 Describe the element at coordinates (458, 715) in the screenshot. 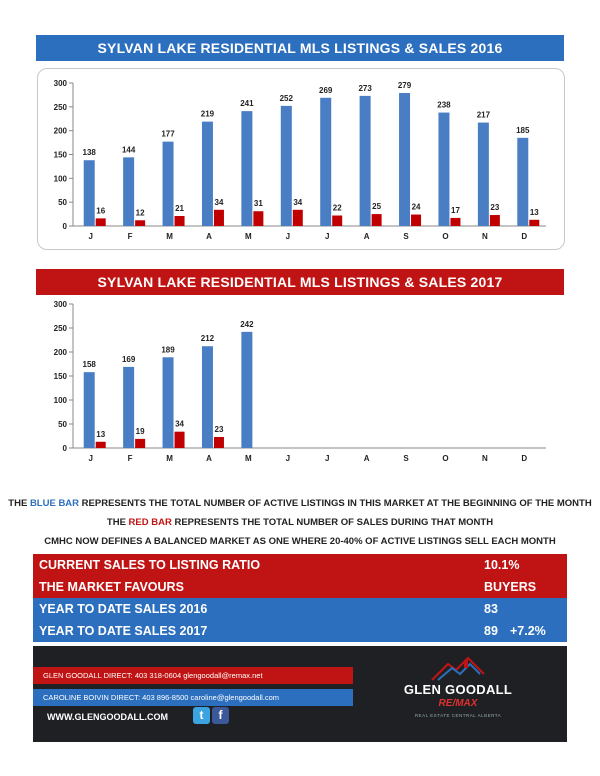

I see `brand-tagline: REAL ESTATE CENTRAL ALBERTA` at that location.